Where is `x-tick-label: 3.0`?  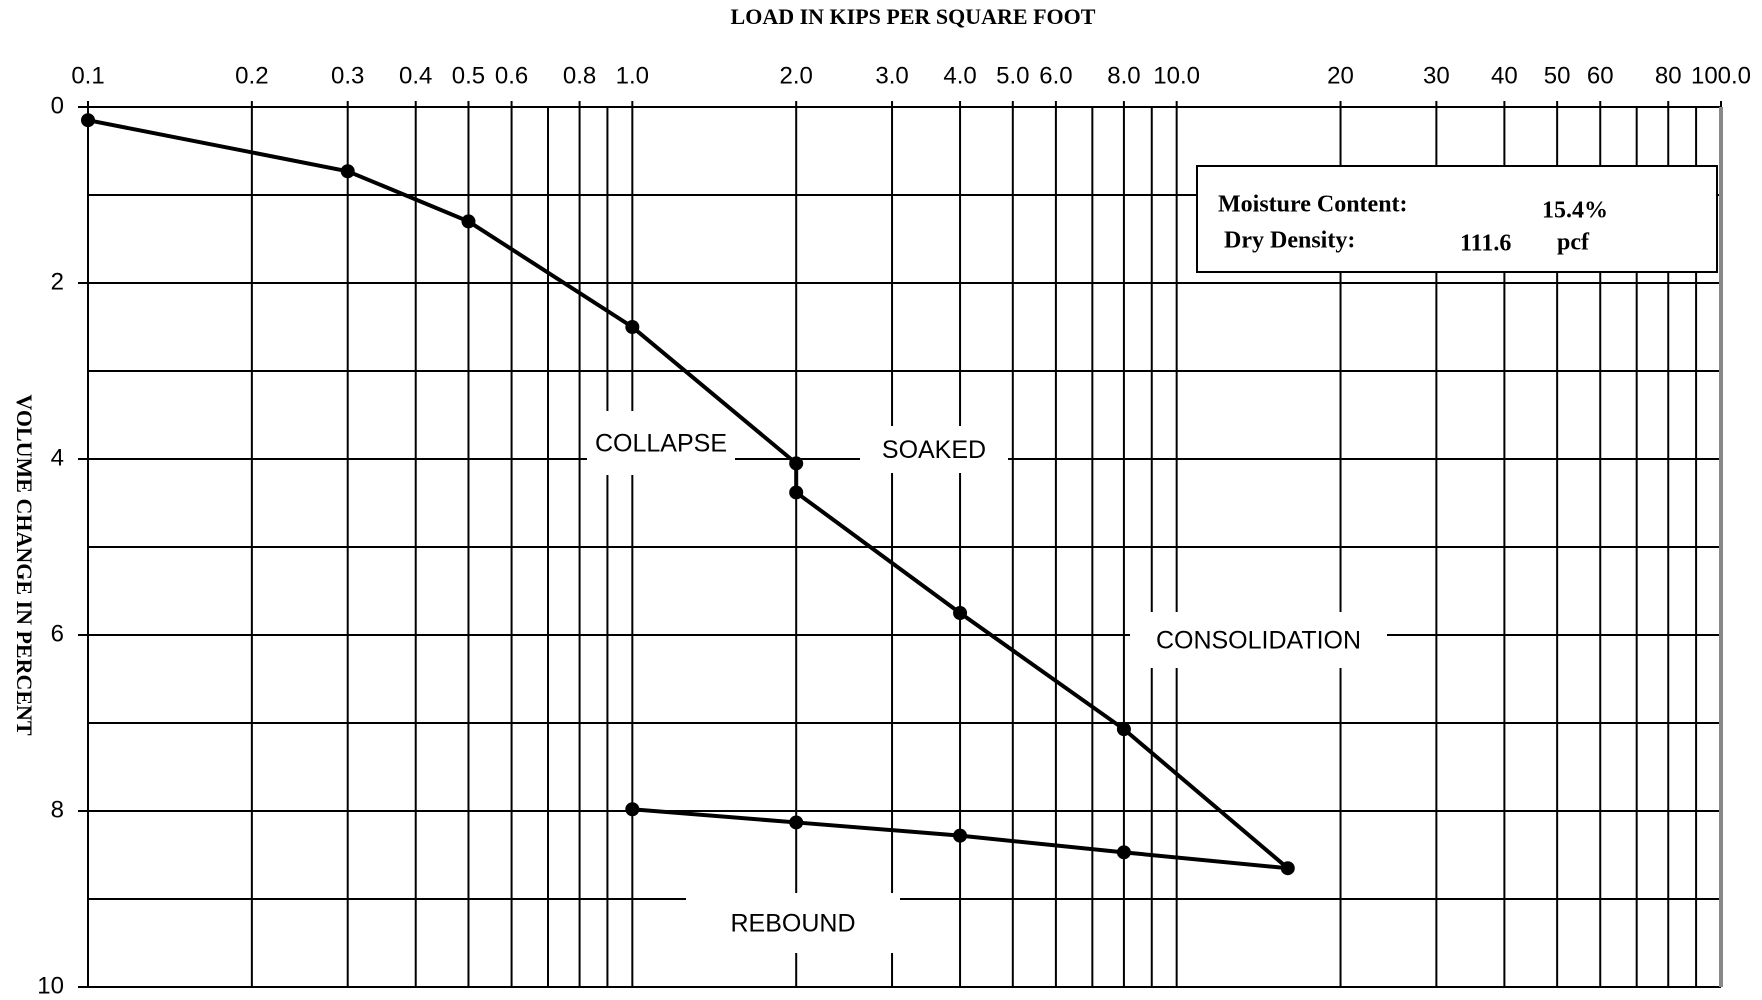 x-tick-label: 3.0 is located at coordinates (891, 75).